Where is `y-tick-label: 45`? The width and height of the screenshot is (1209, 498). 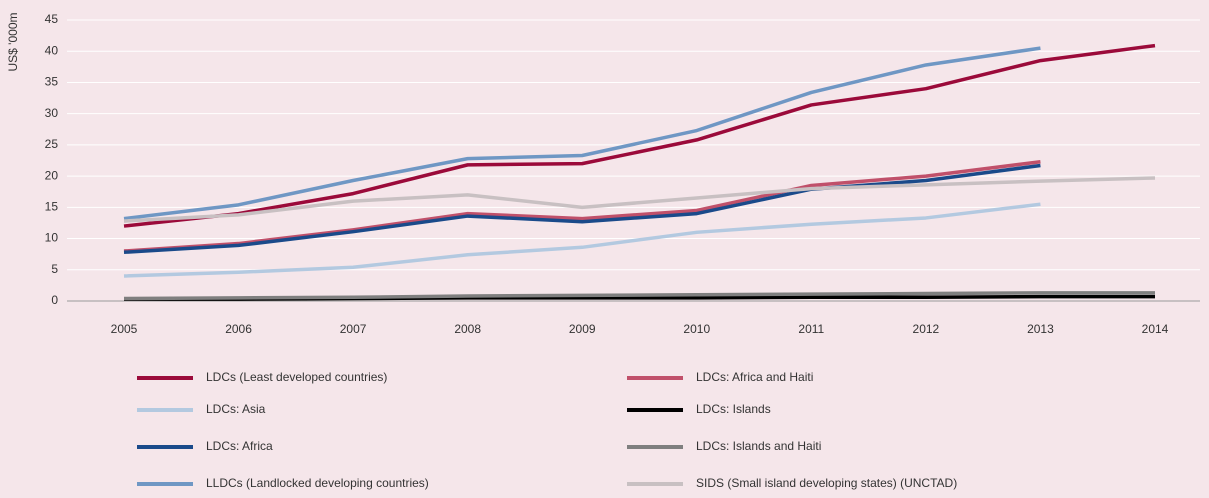
y-tick-label: 45 is located at coordinates (52, 19).